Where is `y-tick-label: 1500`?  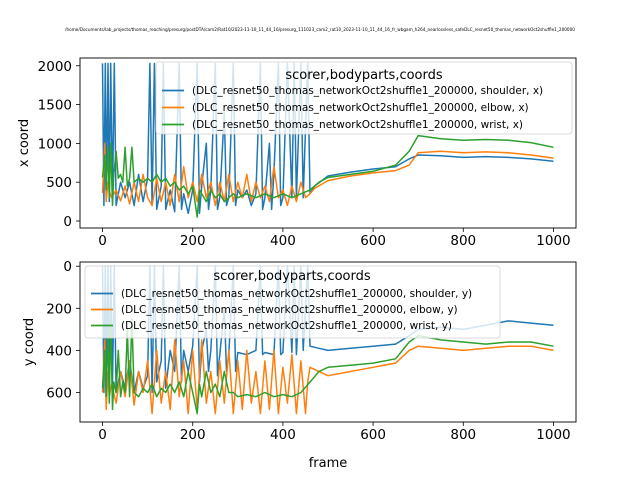 y-tick-label: 1500 is located at coordinates (55, 106).